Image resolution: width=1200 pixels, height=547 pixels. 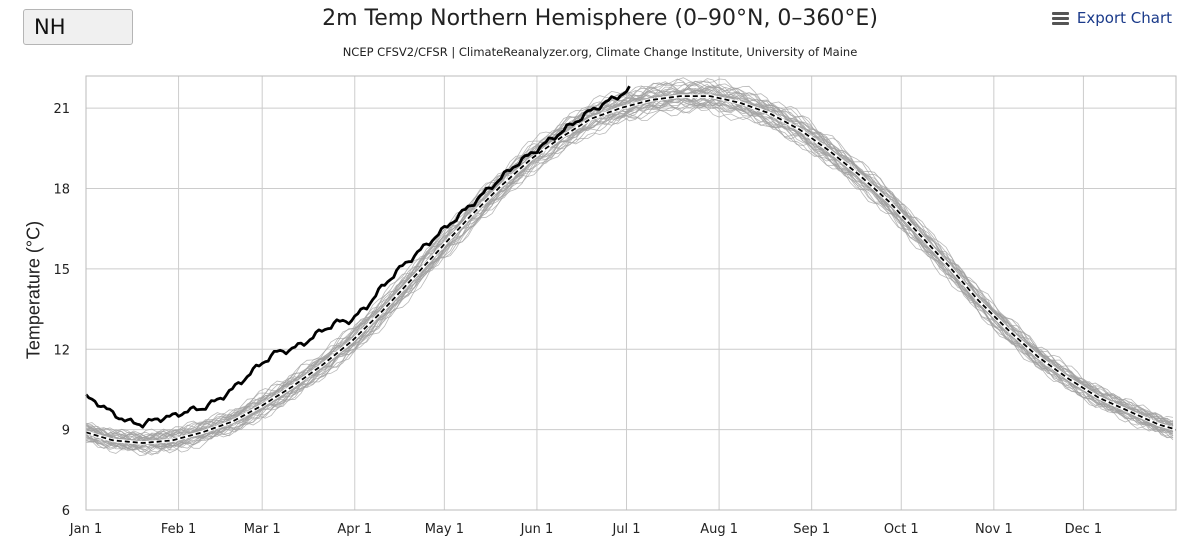 I want to click on x-tick-label: Dec 1, so click(x=1084, y=529).